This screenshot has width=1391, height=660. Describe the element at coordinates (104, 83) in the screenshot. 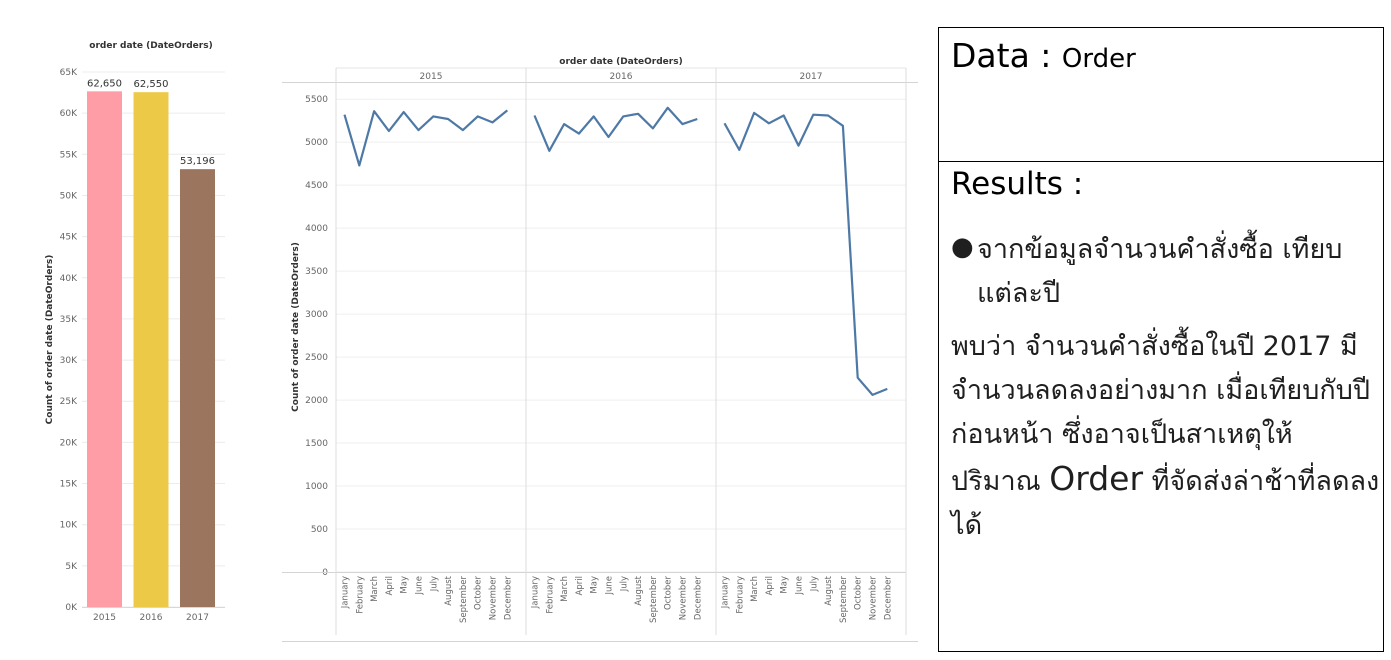

I see `bar-value-label: 62,650` at that location.